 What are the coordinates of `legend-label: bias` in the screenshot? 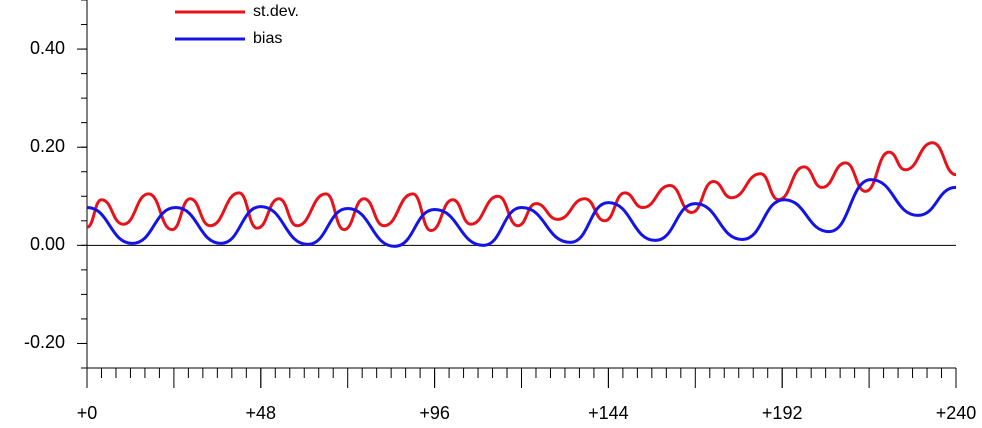 It's located at (267, 38).